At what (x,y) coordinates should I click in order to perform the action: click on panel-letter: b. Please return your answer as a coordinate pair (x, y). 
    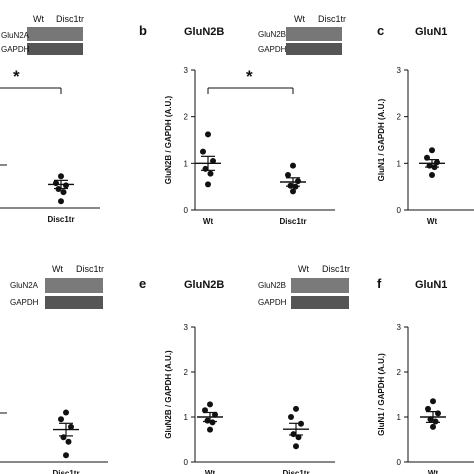
    Looking at the image, I should click on (143, 30).